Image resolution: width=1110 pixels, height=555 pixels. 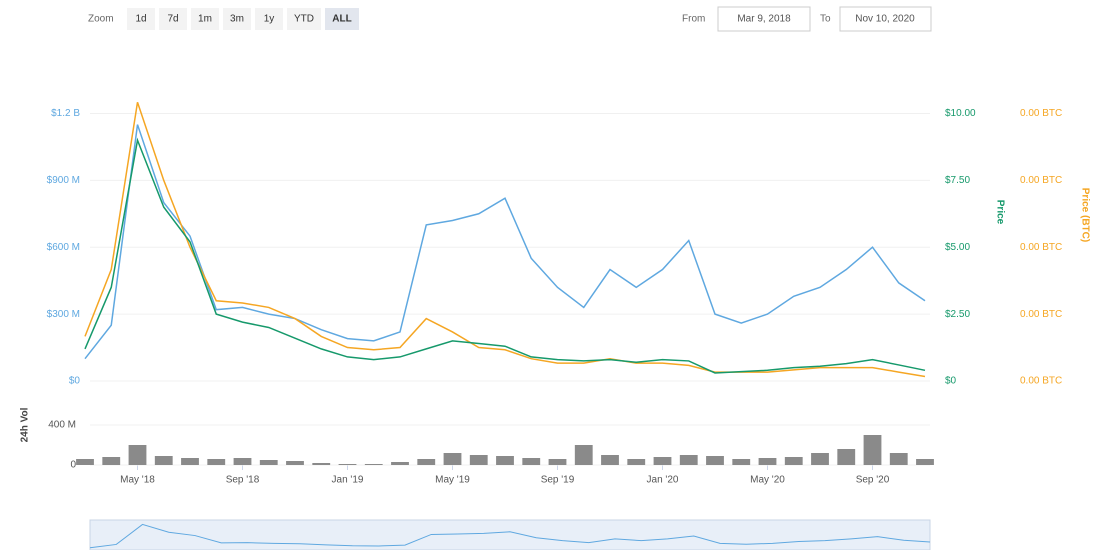 I want to click on zoom-button-label: 3m, so click(x=237, y=19).